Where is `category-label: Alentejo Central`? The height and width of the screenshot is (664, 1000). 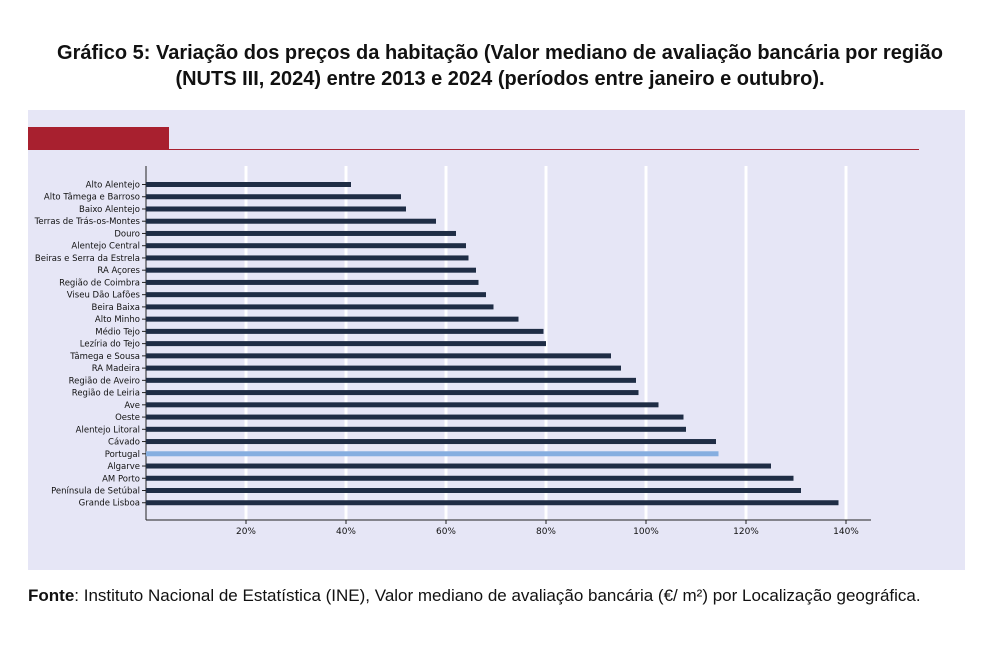
category-label: Alentejo Central is located at coordinates (105, 247).